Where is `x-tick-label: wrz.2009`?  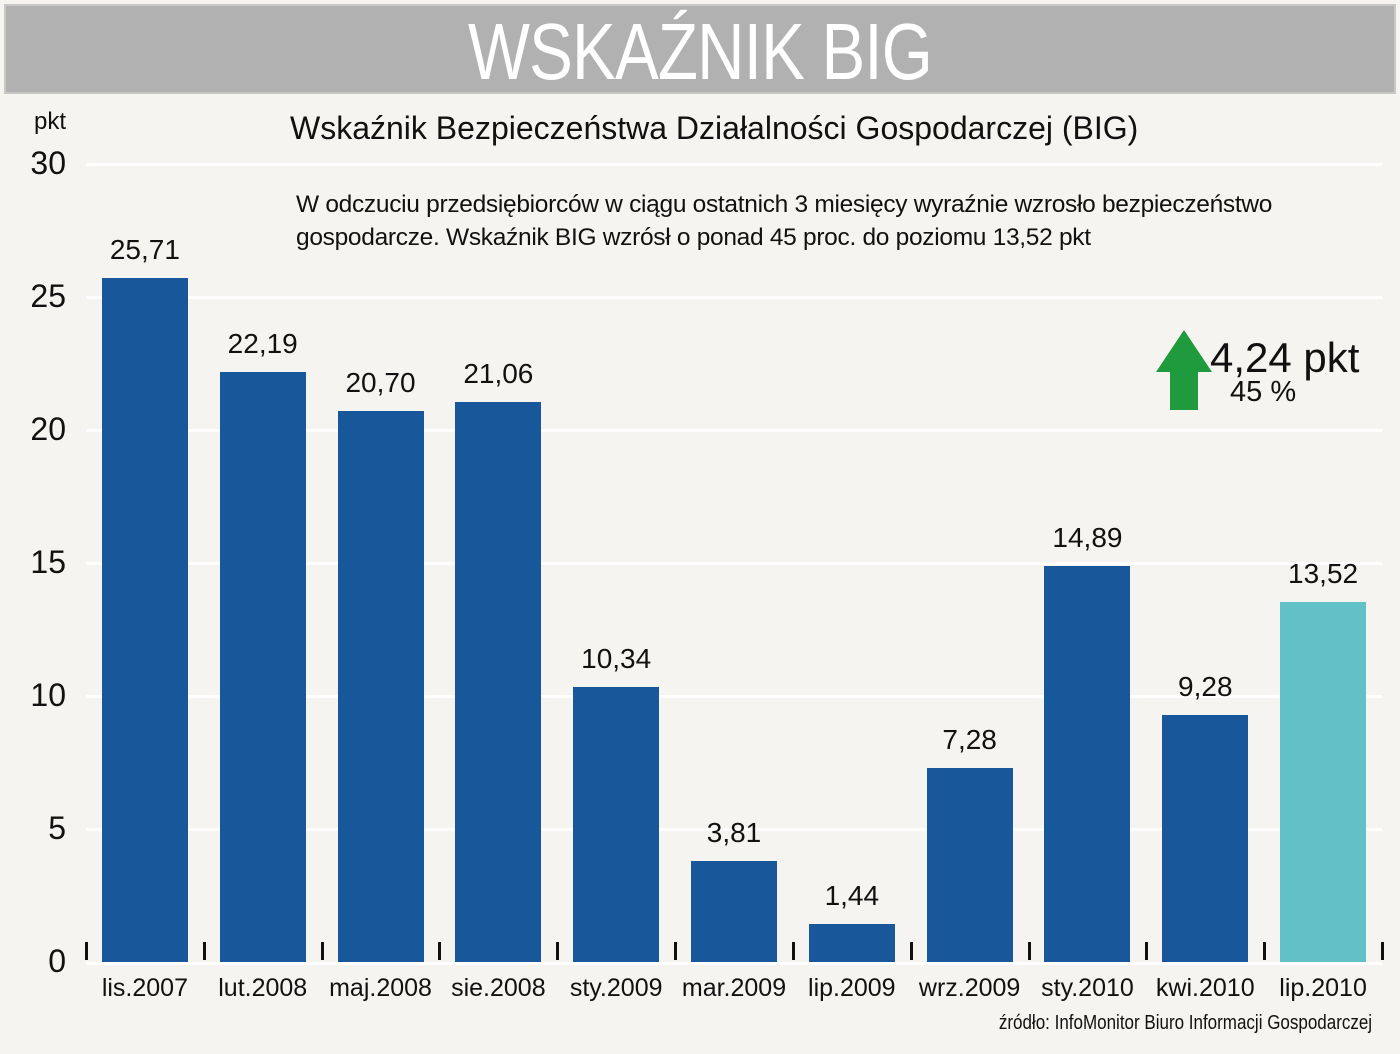
x-tick-label: wrz.2009 is located at coordinates (969, 988).